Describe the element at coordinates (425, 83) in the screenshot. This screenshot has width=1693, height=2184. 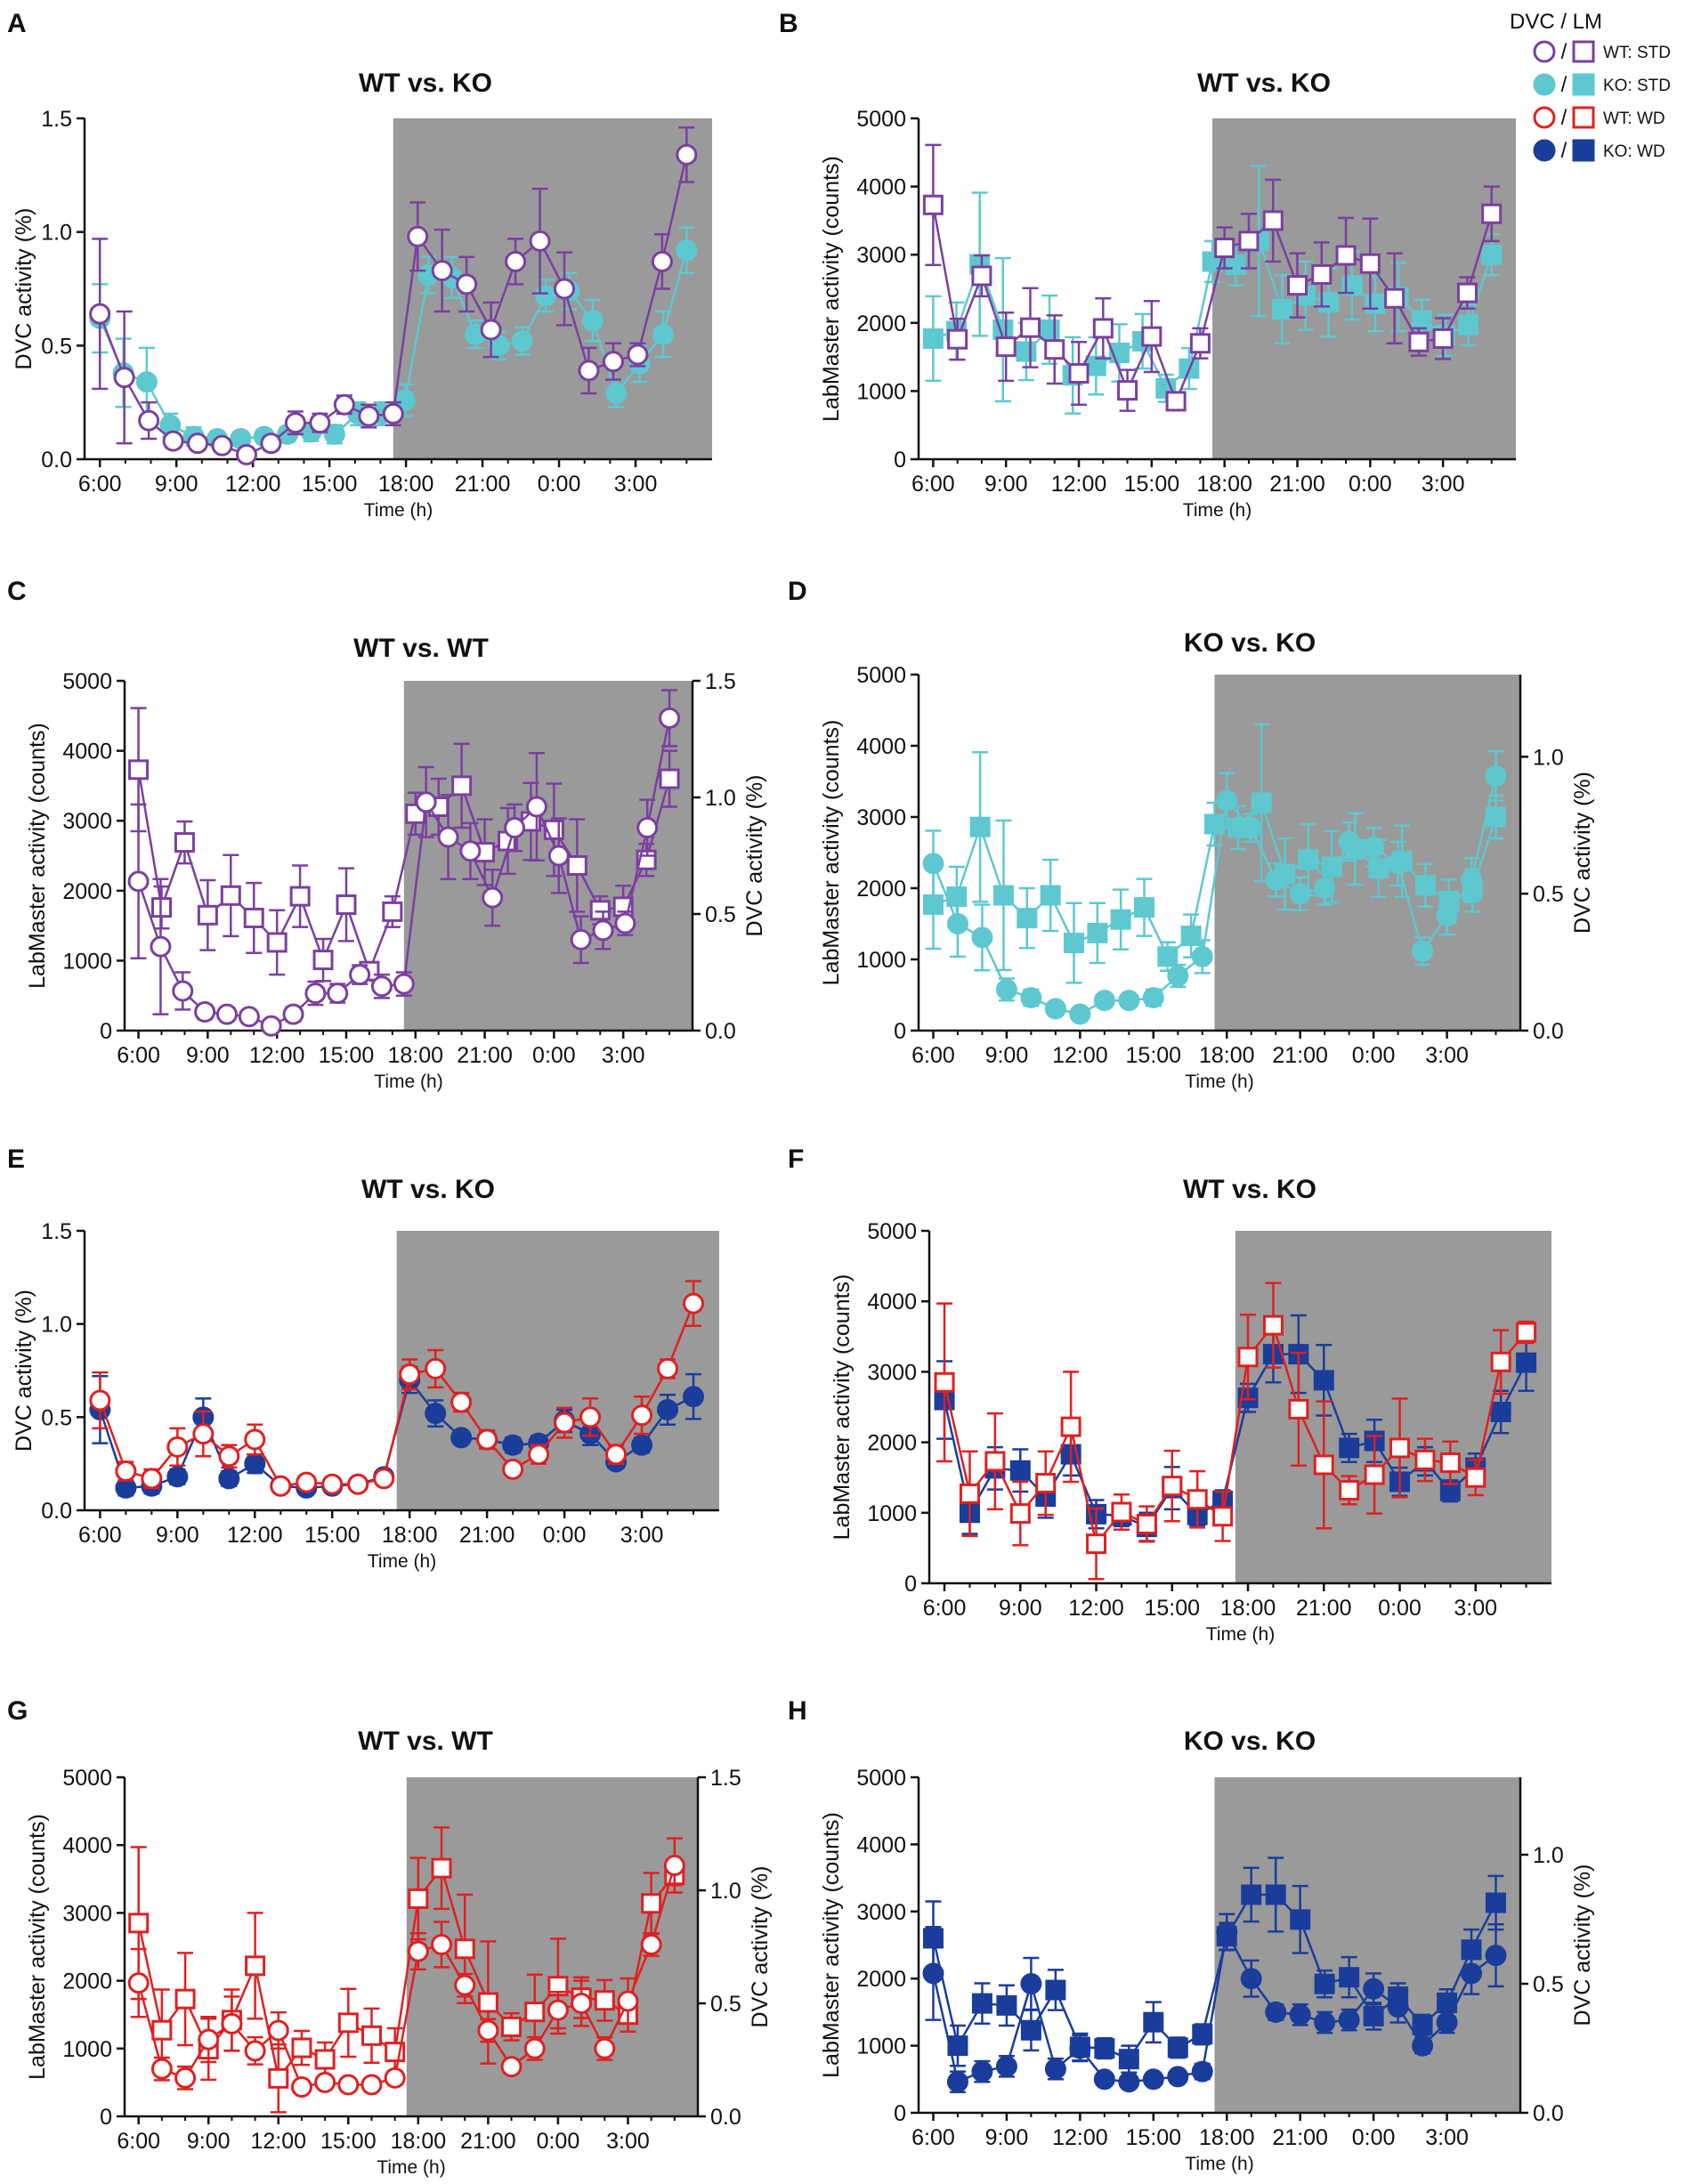
I see `panel-title-a: WT vs. KO` at that location.